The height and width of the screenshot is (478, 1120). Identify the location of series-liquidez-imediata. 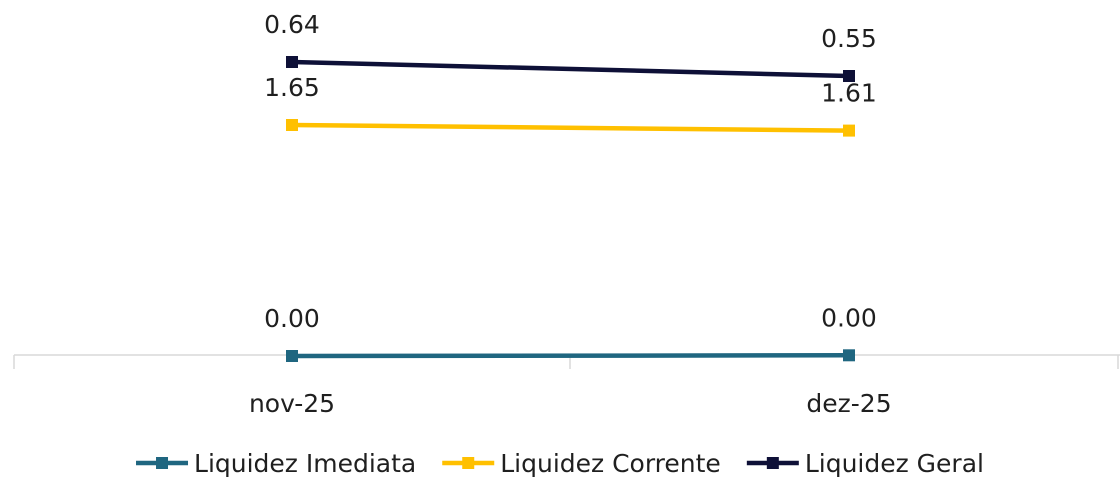
(570, 355).